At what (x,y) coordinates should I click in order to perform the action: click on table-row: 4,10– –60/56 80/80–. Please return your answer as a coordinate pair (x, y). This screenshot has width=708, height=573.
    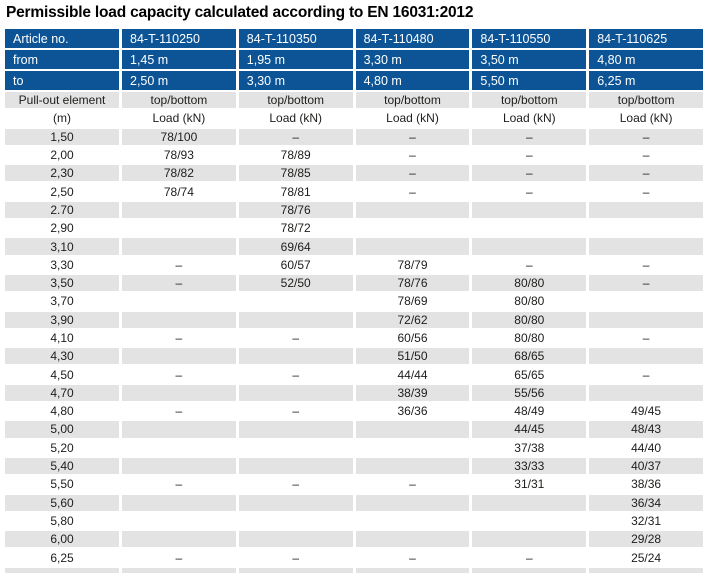
    Looking at the image, I should click on (354, 338).